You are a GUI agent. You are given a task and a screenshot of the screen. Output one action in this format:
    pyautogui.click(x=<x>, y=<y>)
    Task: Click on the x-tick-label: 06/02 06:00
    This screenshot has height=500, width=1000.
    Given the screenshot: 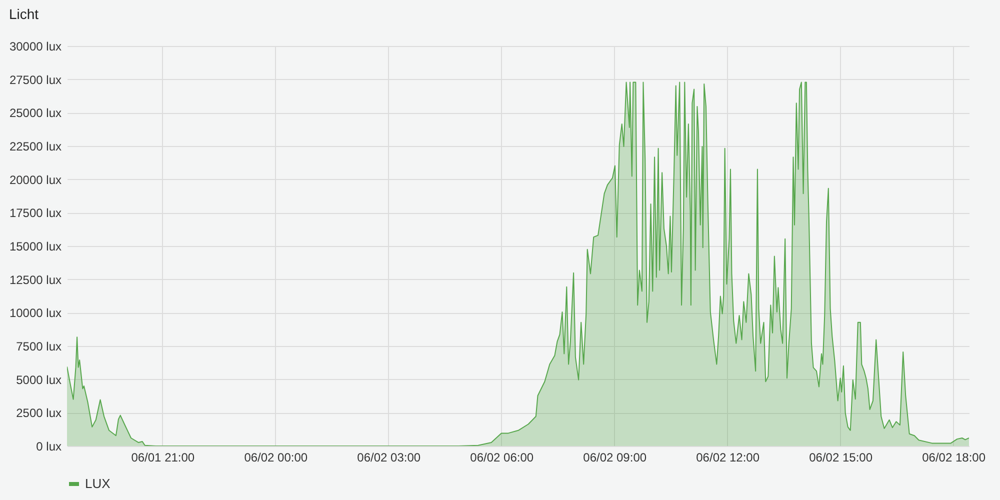 What is the action you would take?
    pyautogui.click(x=502, y=457)
    